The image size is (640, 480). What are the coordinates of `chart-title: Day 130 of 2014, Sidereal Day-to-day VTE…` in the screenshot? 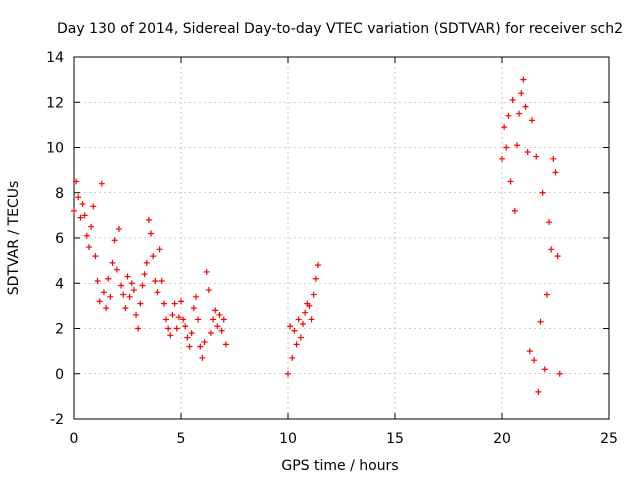 It's located at (340, 29).